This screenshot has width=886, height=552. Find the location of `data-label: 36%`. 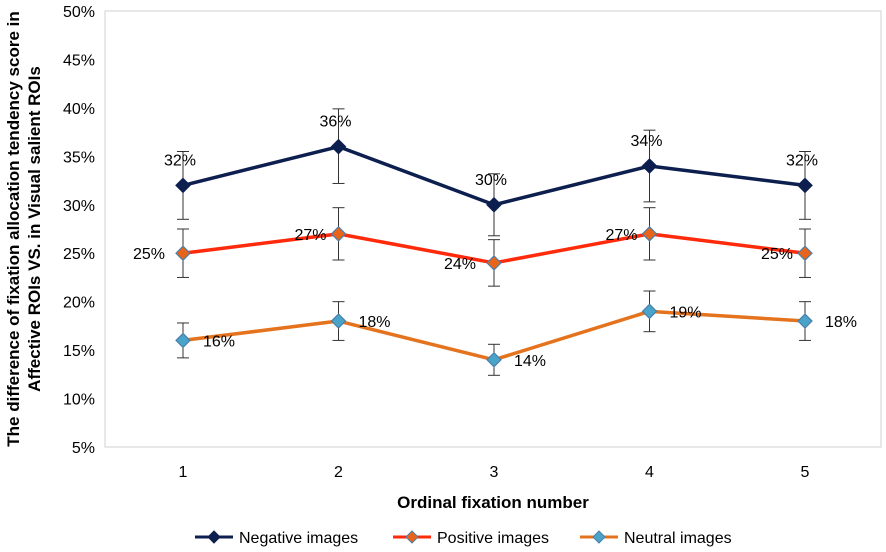

data-label: 36% is located at coordinates (335, 122).